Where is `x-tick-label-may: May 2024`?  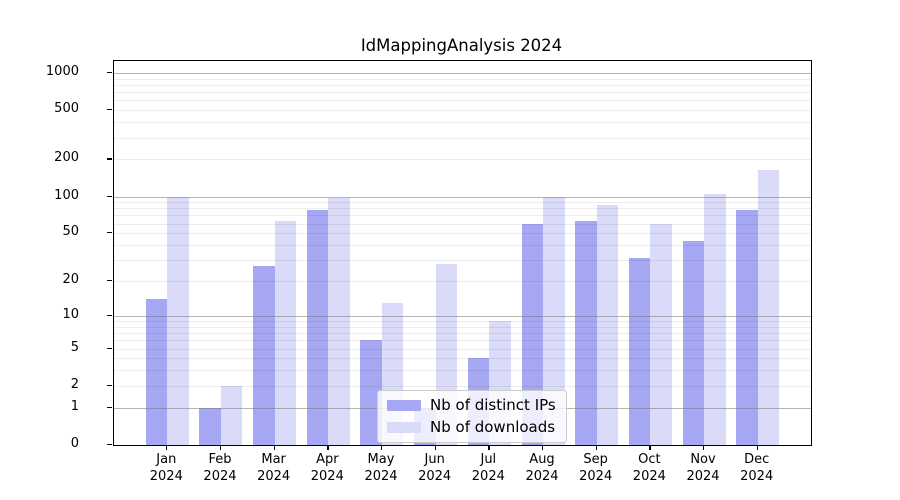
x-tick-label-may: May 2024 is located at coordinates (381, 468).